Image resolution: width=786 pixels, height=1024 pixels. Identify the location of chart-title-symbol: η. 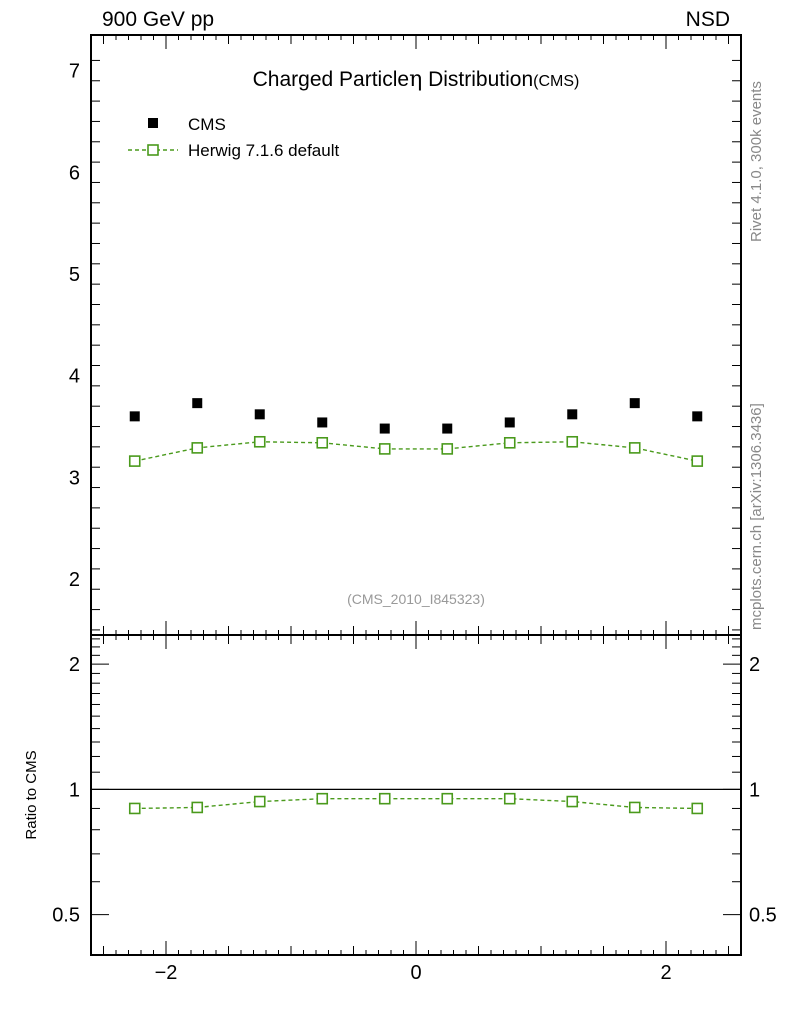
(415, 79).